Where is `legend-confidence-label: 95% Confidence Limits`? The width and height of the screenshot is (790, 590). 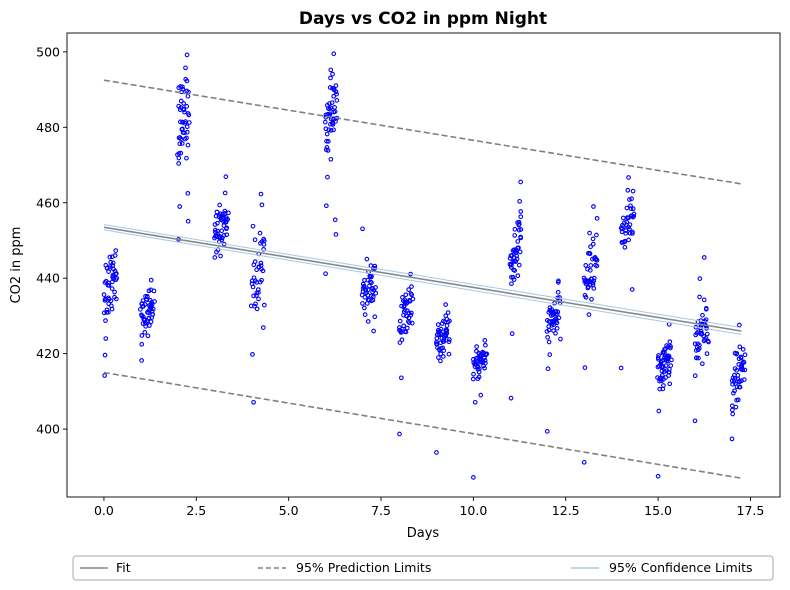
legend-confidence-label: 95% Confidence Limits is located at coordinates (681, 567).